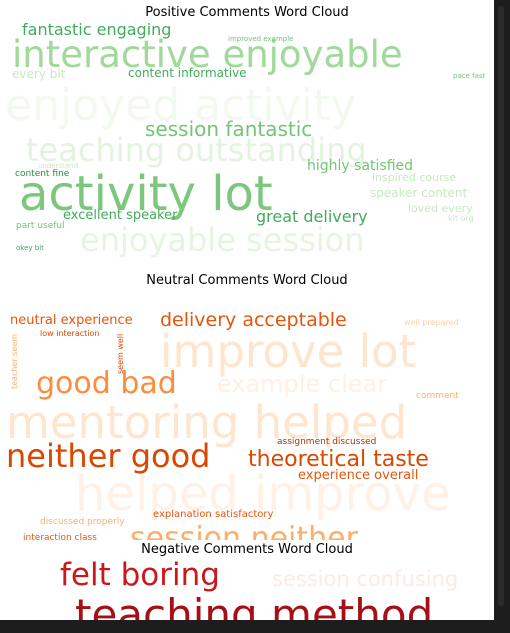 The height and width of the screenshot is (633, 510). What do you see at coordinates (261, 39) in the screenshot?
I see `word-positive-2: improved example` at bounding box center [261, 39].